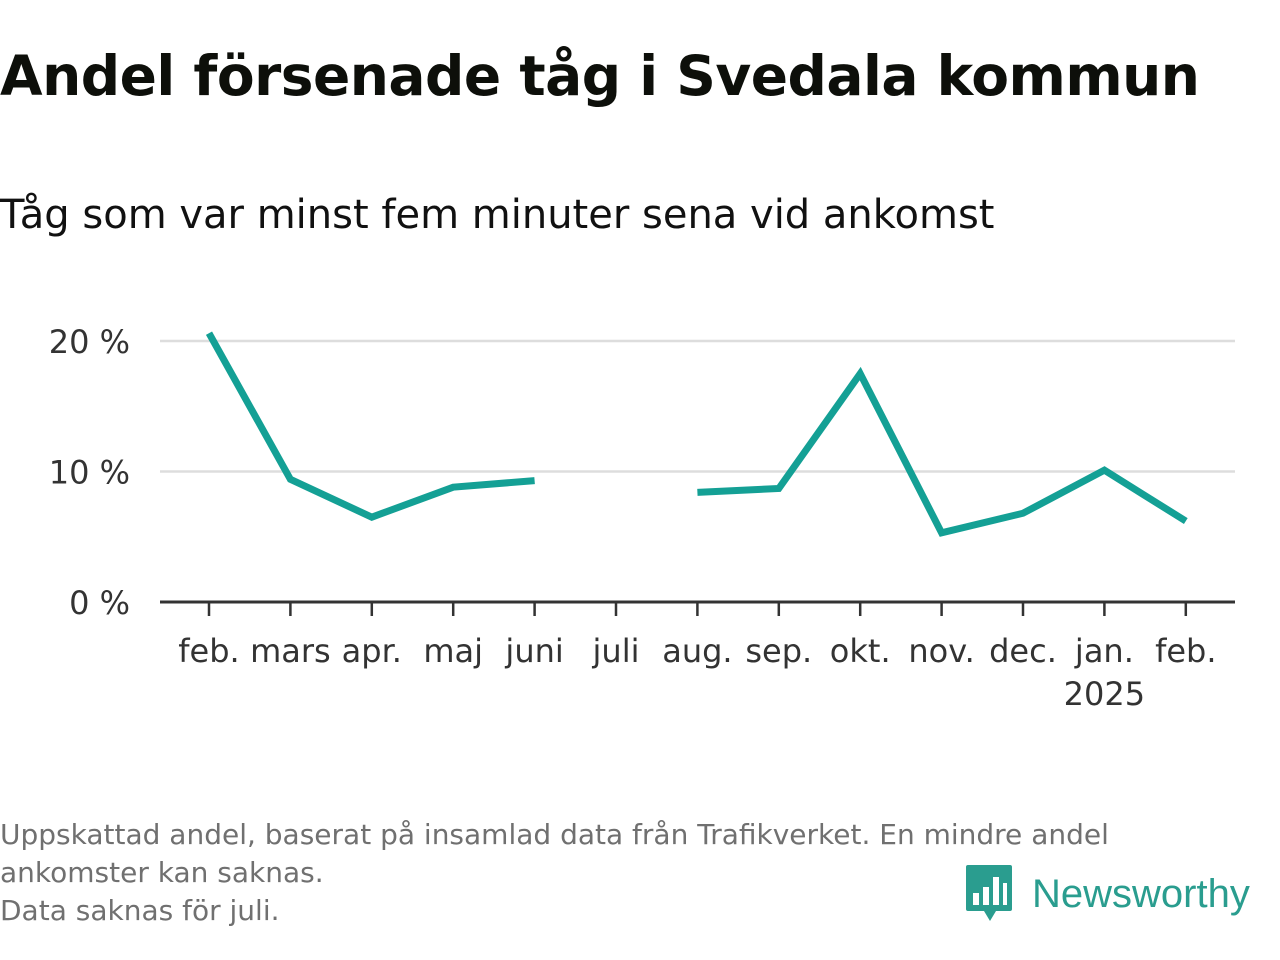 Image resolution: width=1280 pixels, height=960 pixels. Describe the element at coordinates (89, 342) in the screenshot. I see `y-tick-label: 20 %` at that location.